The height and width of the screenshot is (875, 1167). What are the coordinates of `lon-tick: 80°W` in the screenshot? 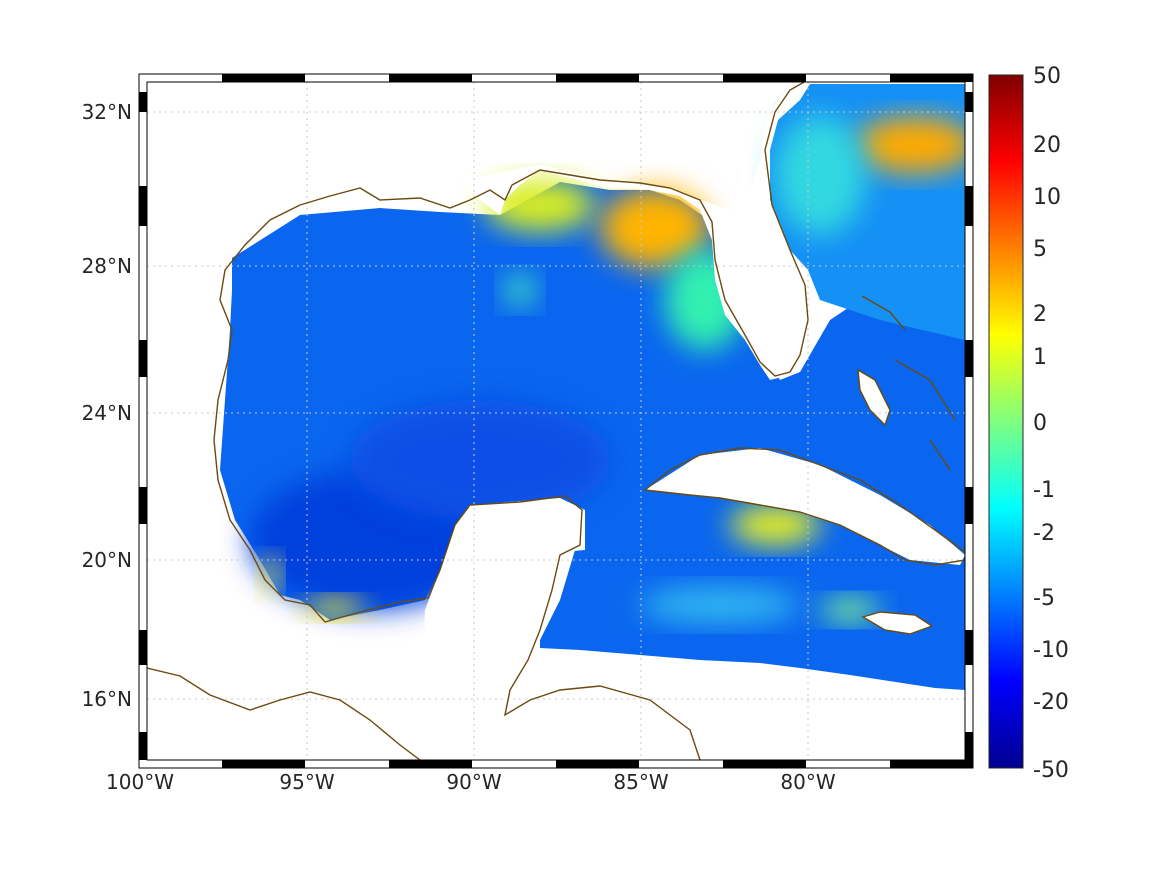 It's located at (807, 782).